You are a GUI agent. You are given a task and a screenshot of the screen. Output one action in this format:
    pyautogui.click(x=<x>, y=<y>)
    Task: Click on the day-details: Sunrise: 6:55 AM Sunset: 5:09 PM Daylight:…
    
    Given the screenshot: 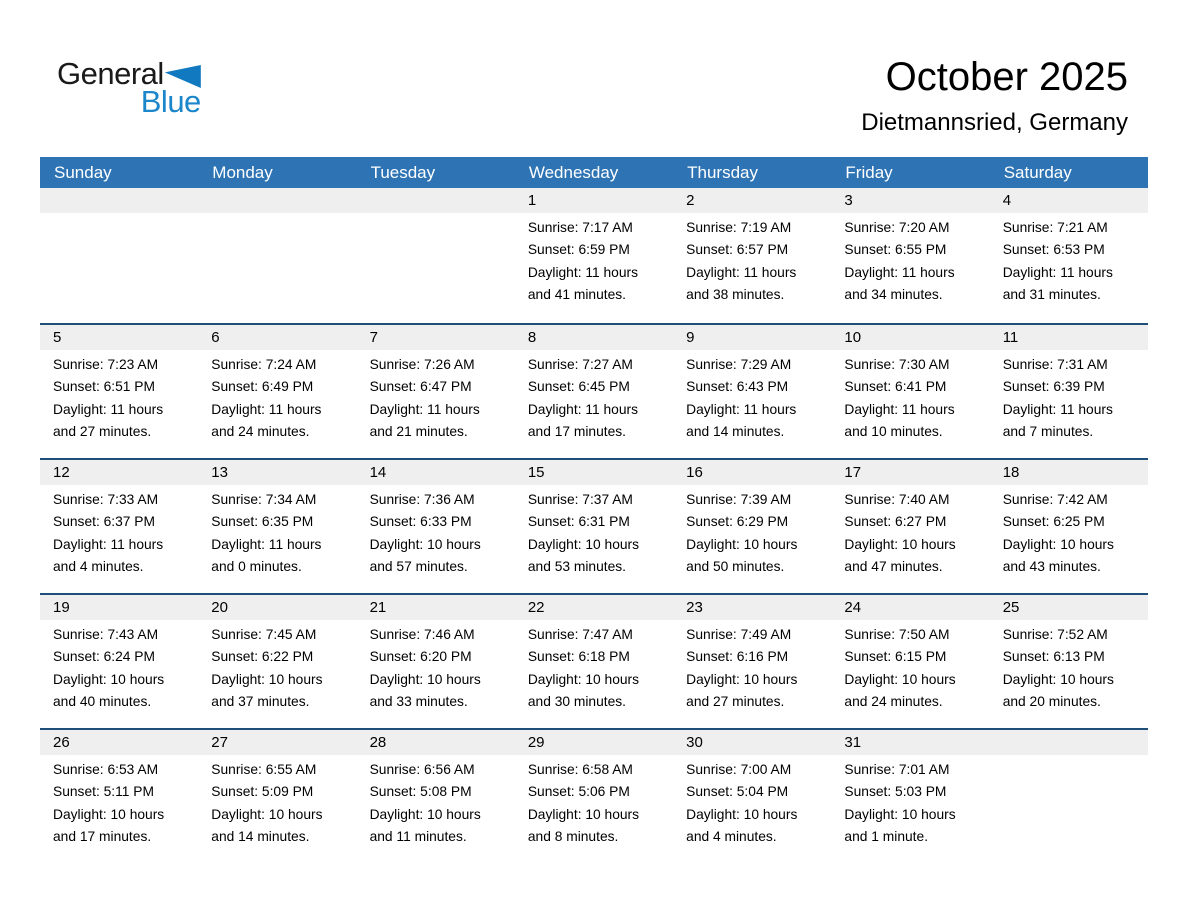 What is the action you would take?
    pyautogui.click(x=277, y=802)
    